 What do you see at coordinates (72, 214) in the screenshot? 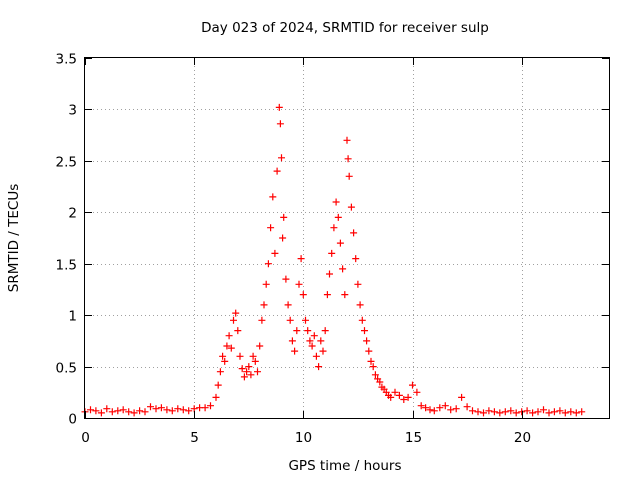
I see `y-tick-label: 2` at bounding box center [72, 214].